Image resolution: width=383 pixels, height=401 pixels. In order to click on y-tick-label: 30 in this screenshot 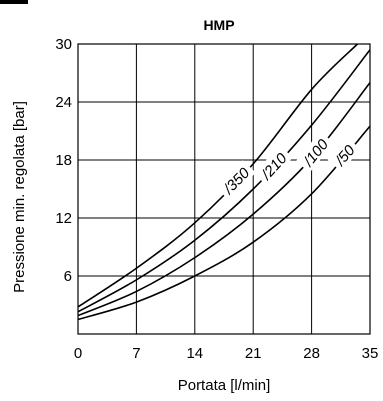, I will do `click(63, 44)`.